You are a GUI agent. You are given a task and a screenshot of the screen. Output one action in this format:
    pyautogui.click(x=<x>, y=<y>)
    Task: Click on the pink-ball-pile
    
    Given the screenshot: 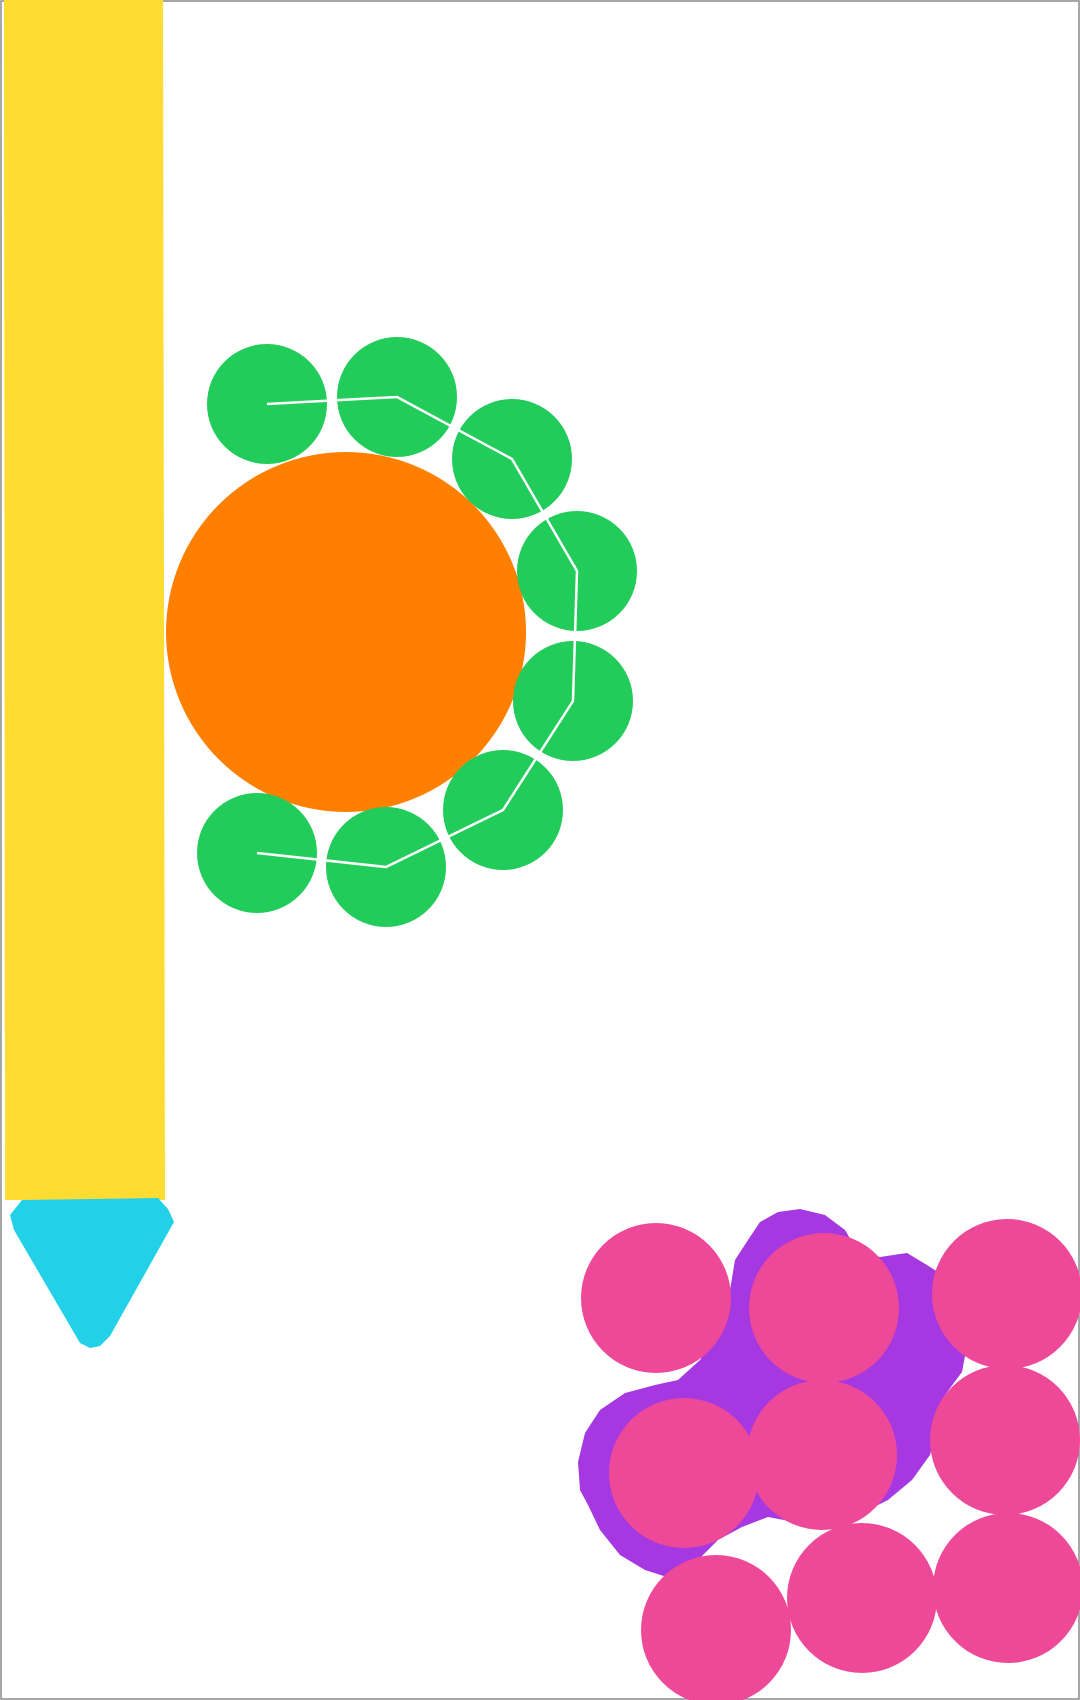 What is the action you would take?
    pyautogui.click(x=830, y=1459)
    